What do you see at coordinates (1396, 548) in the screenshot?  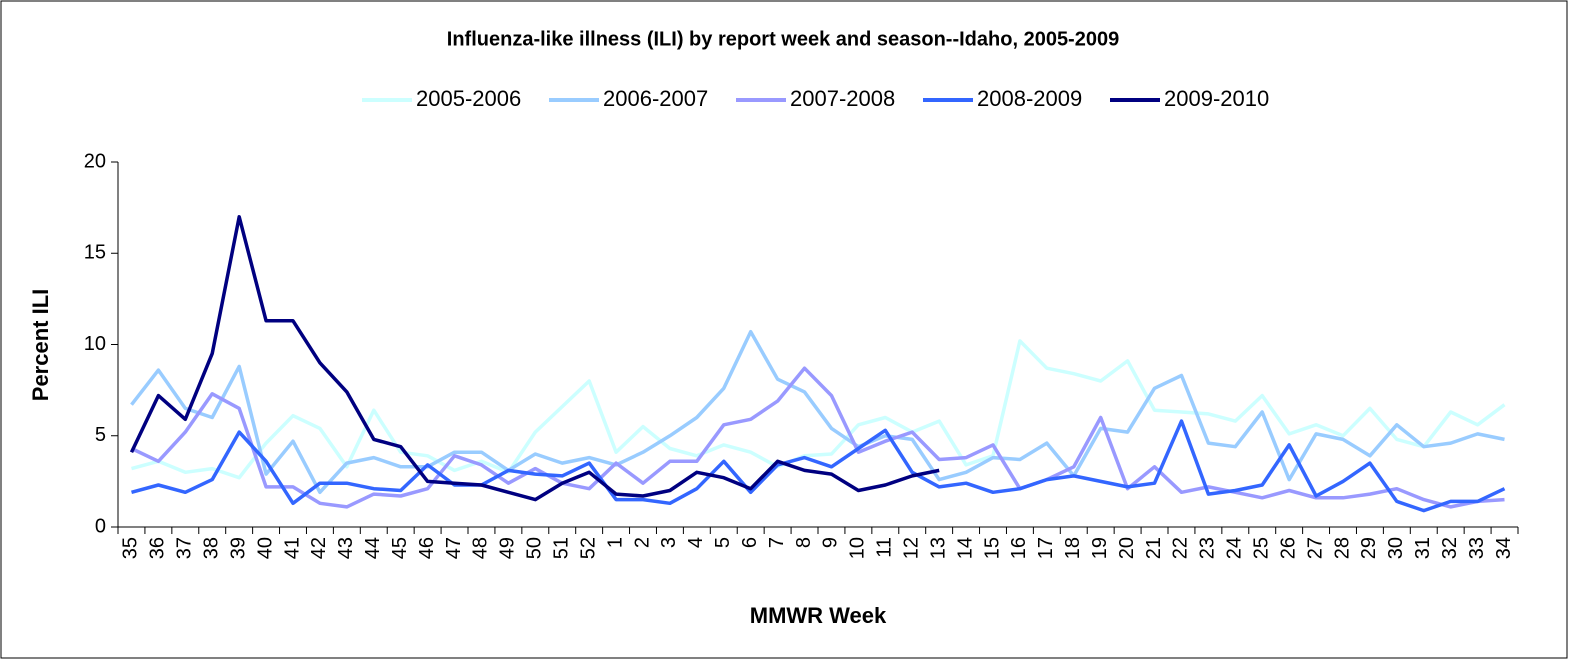 I see `x-tick-label: 30` at bounding box center [1396, 548].